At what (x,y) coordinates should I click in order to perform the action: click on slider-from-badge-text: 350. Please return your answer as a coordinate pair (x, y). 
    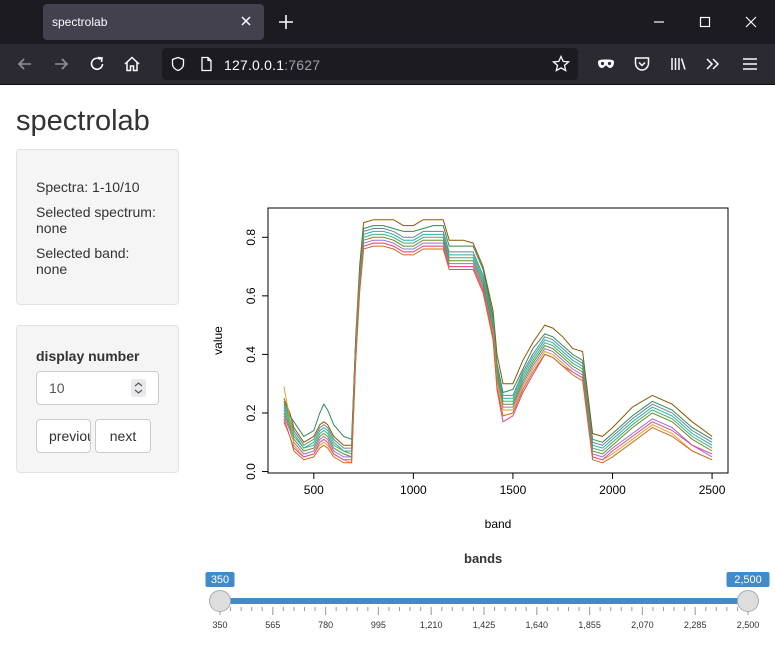
    Looking at the image, I should click on (220, 580).